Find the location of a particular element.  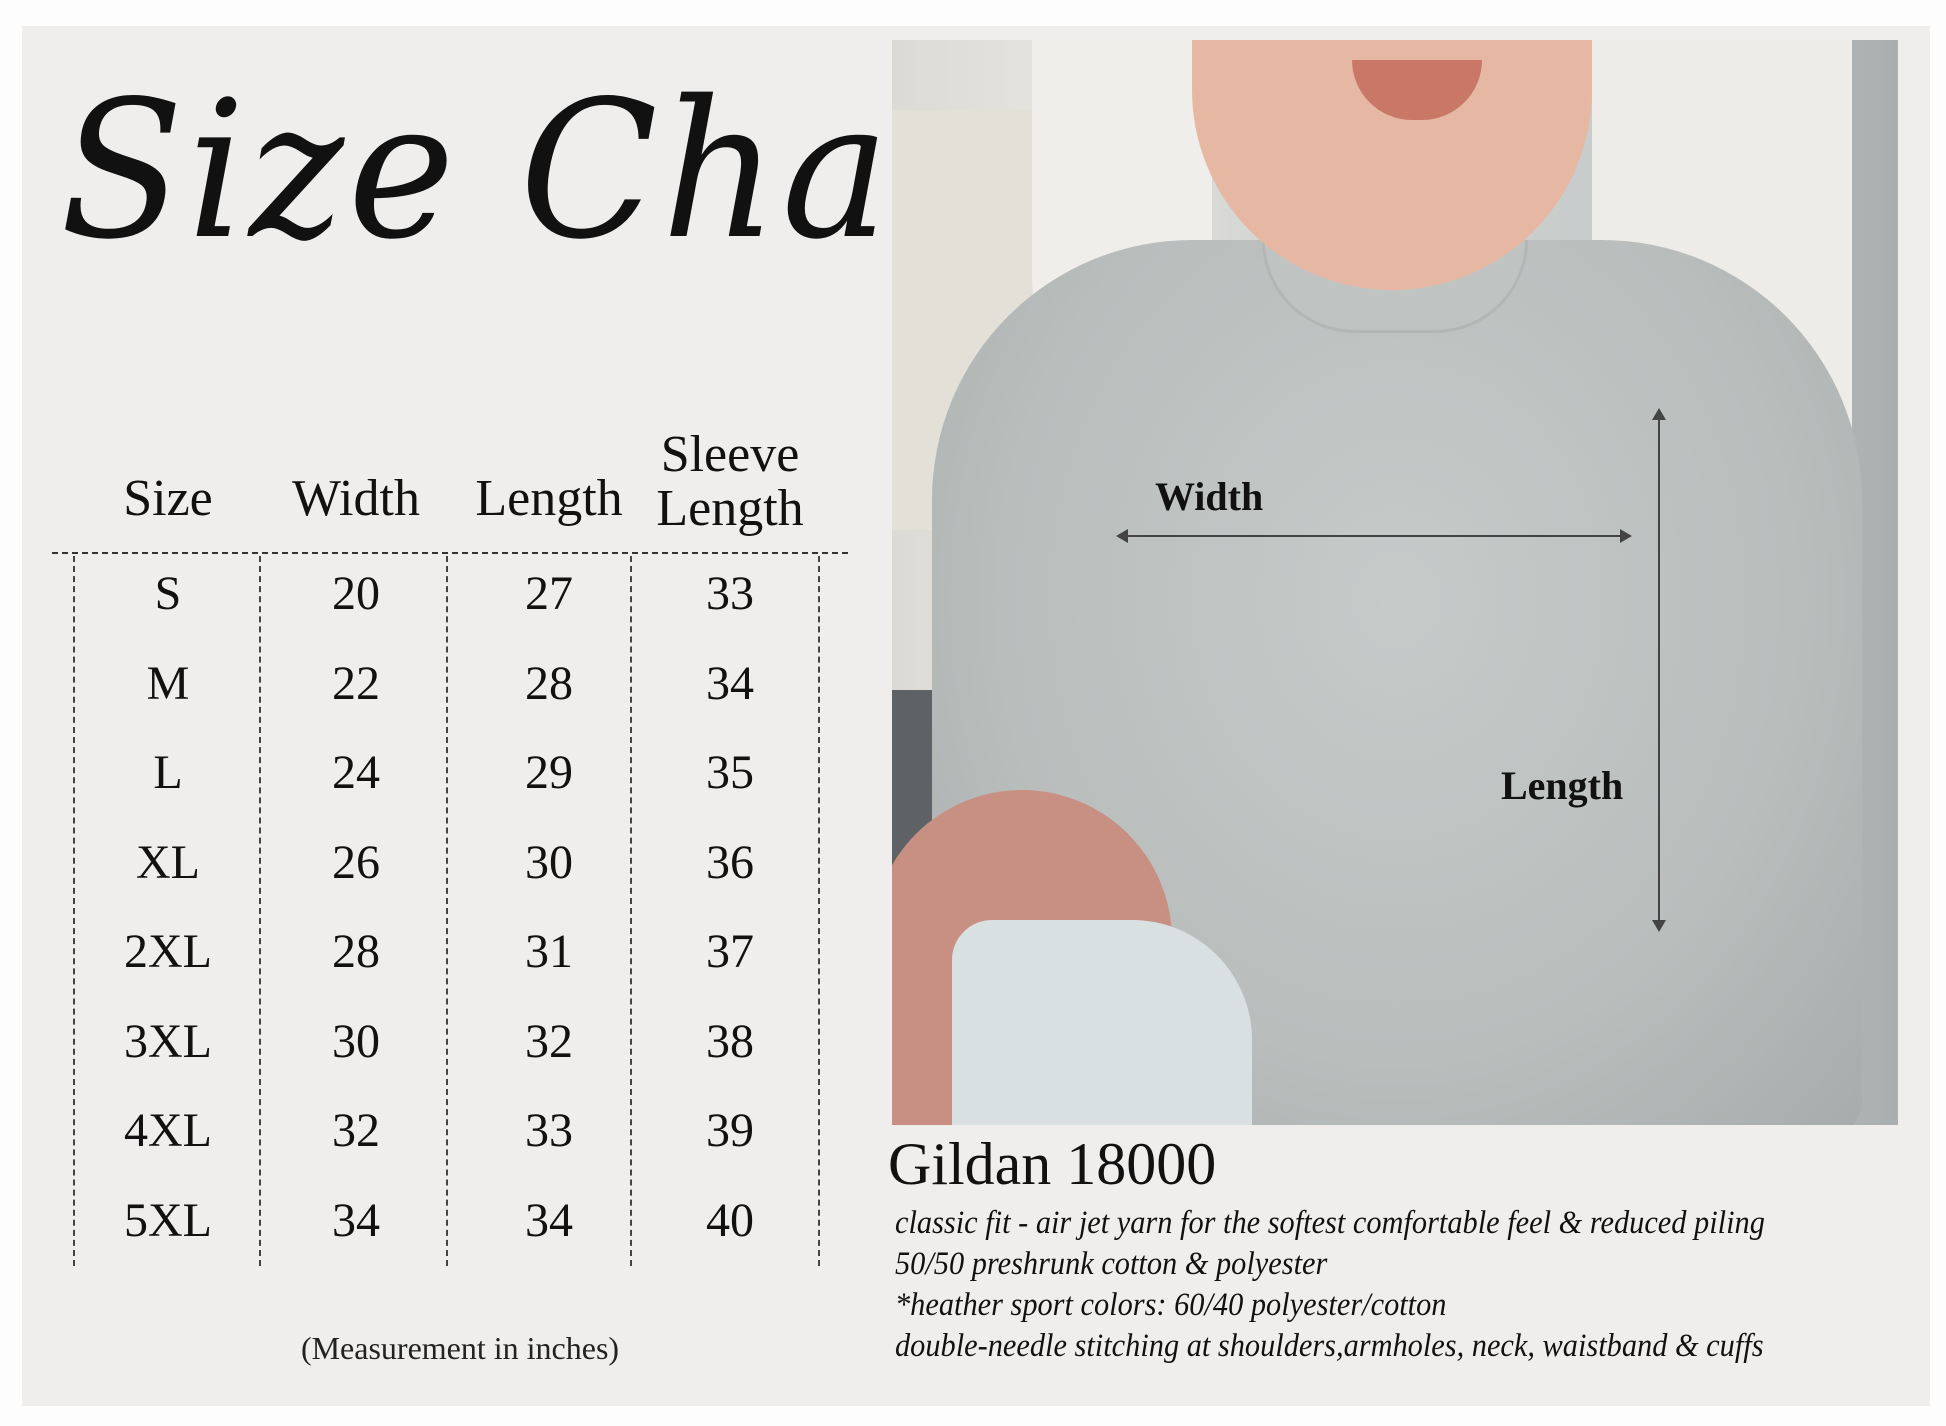

measurement-cell: 36 is located at coordinates (730, 862).